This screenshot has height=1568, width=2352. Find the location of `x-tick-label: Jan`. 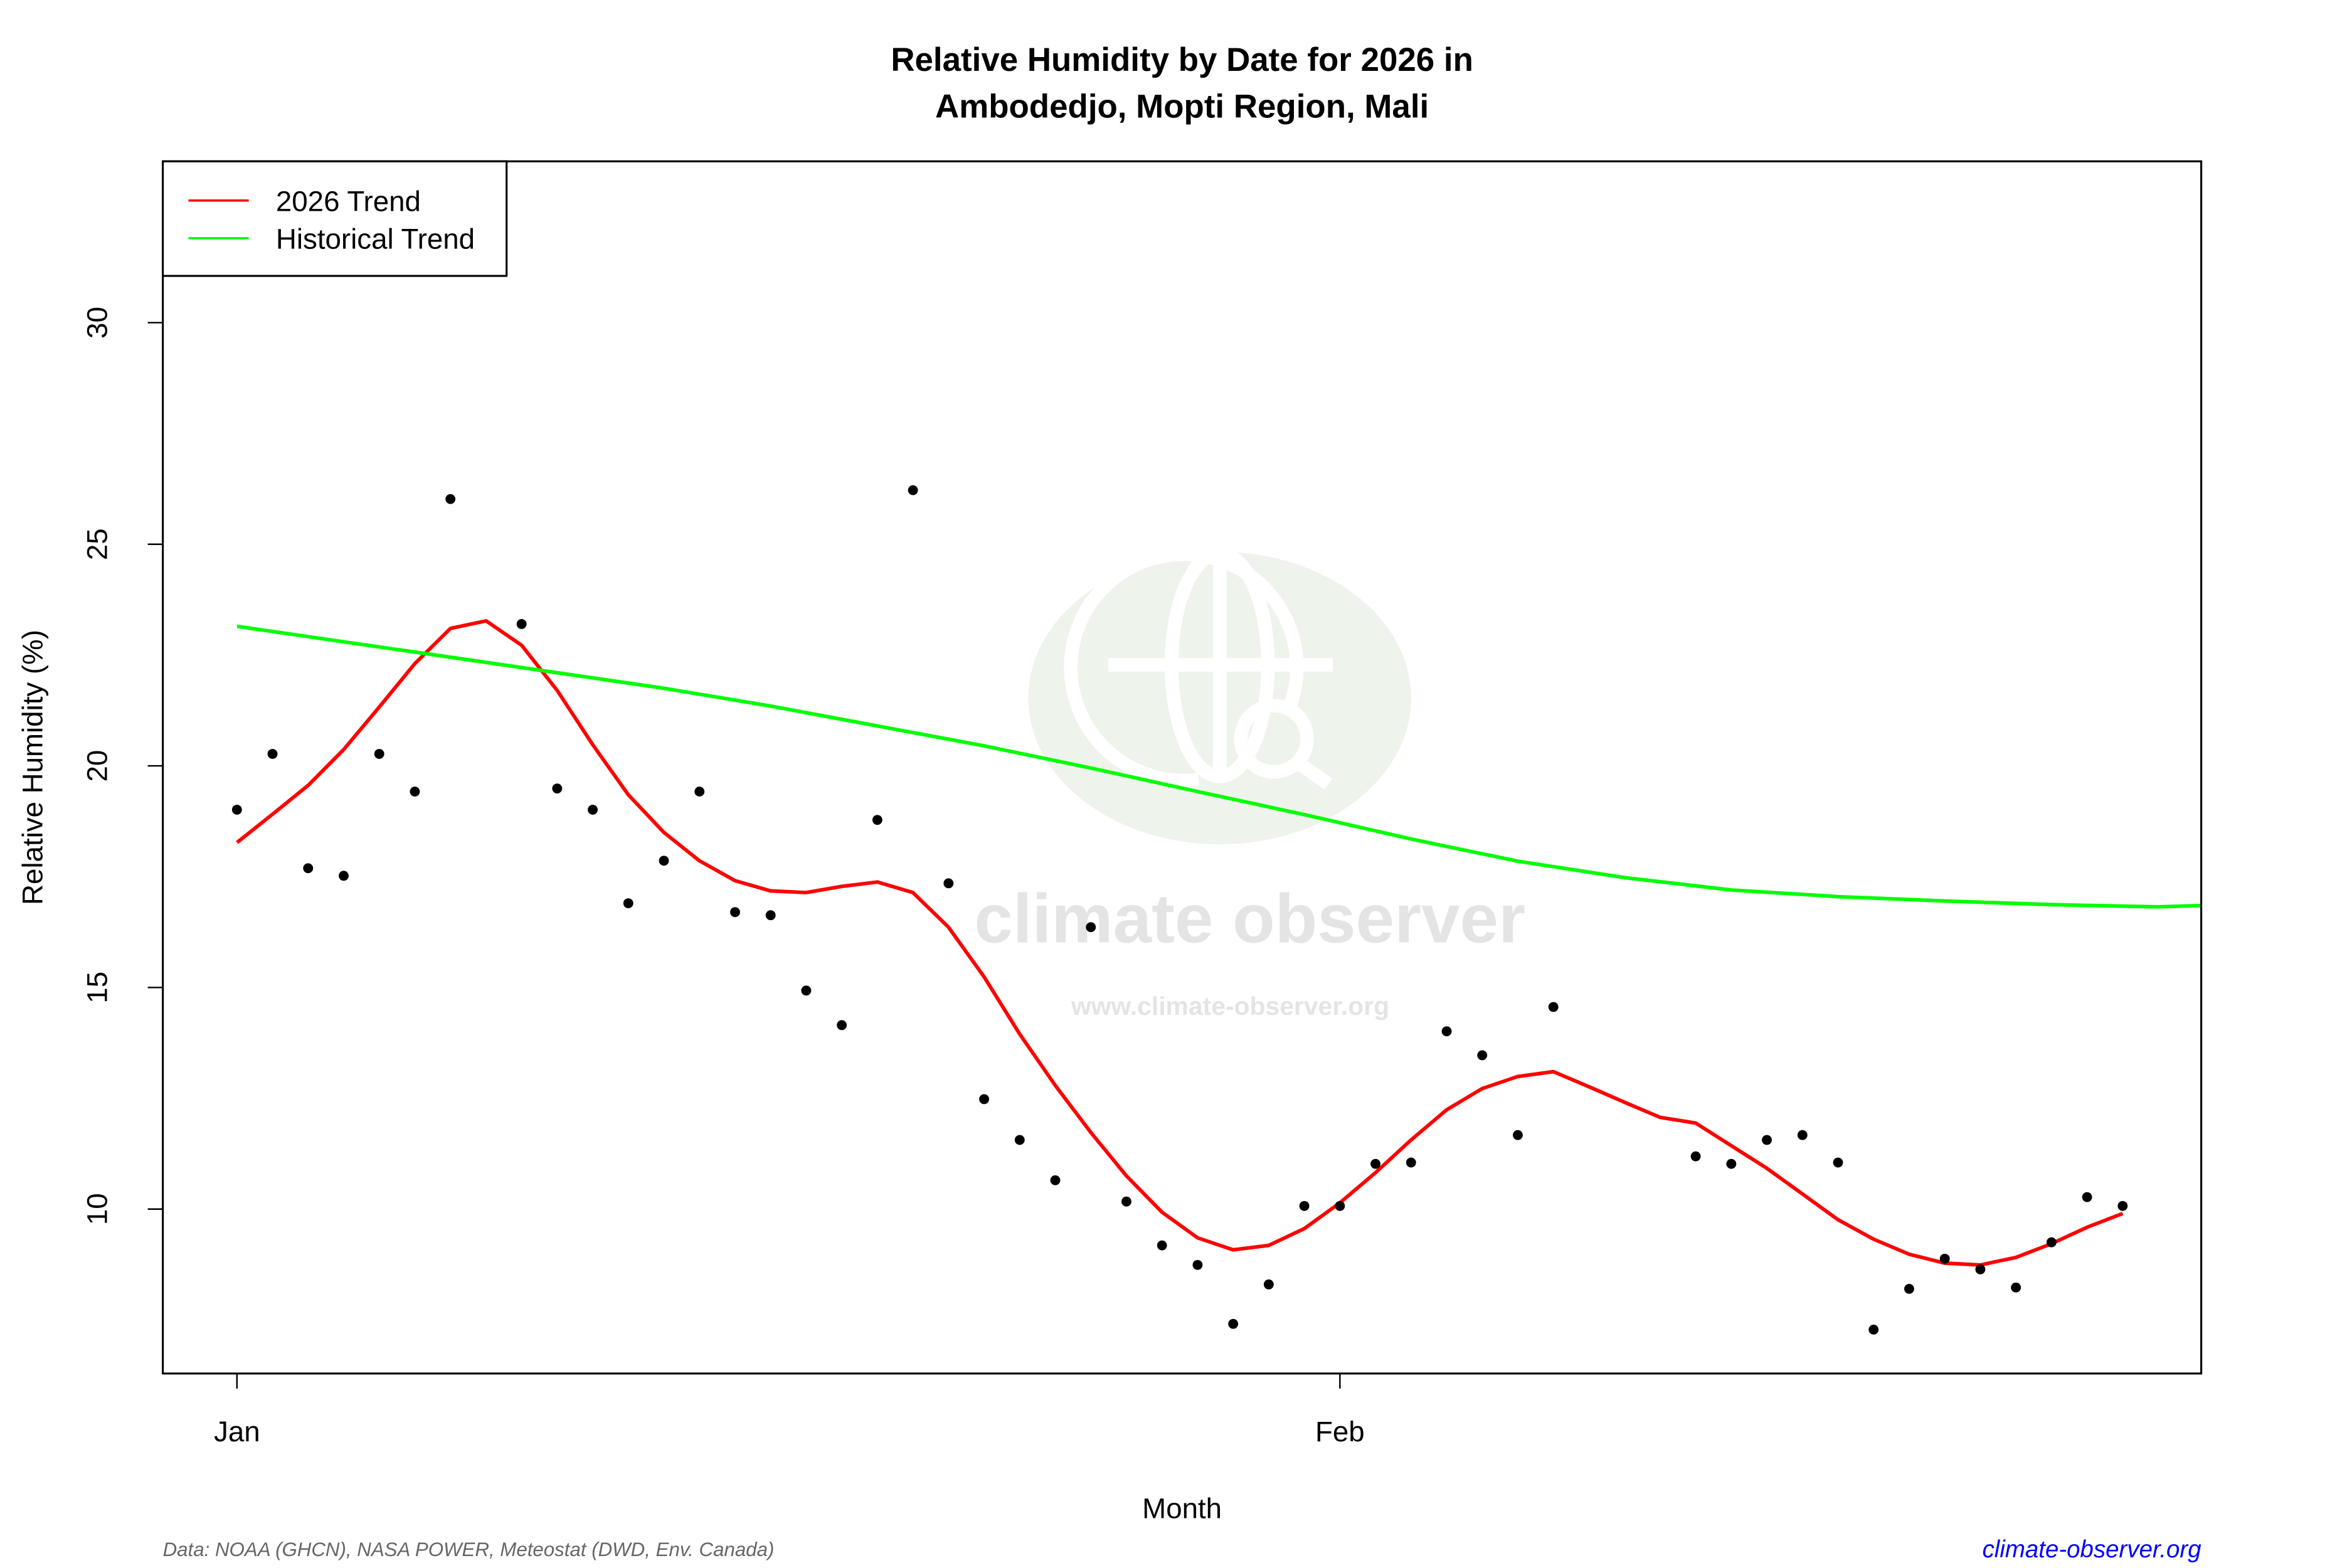

x-tick-label: Jan is located at coordinates (237, 1432).